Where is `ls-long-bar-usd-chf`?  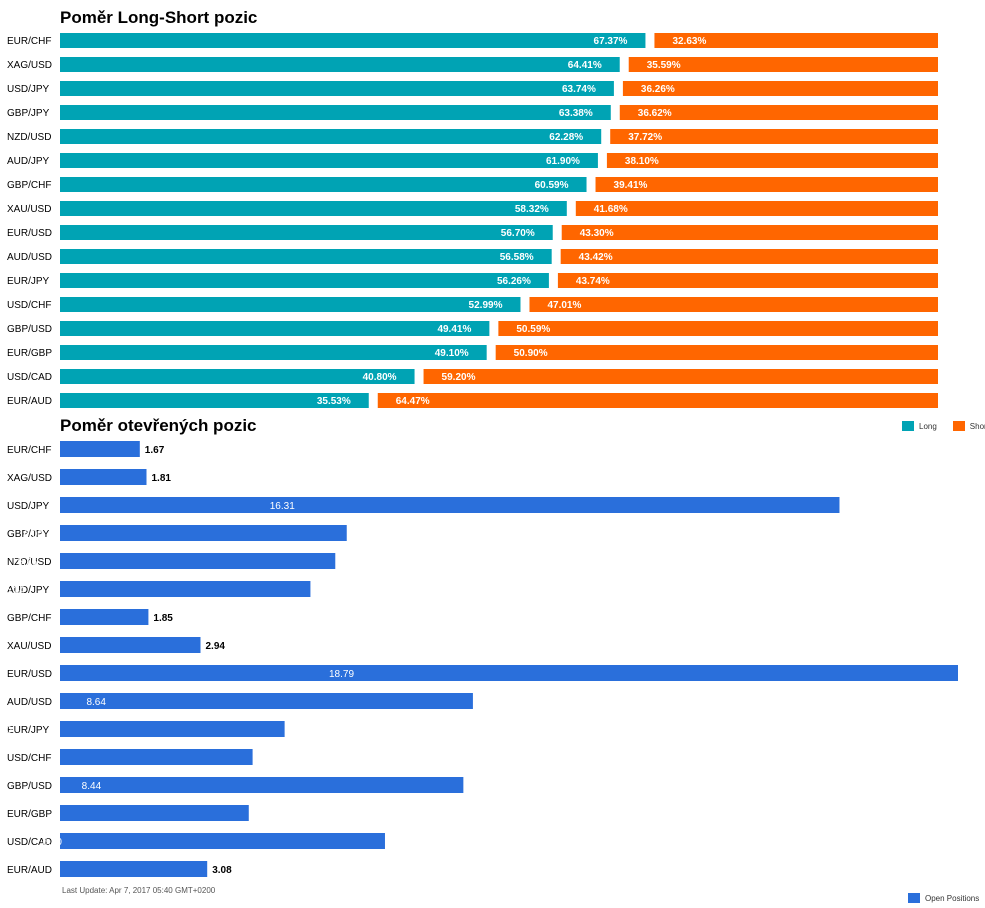
ls-long-bar-usd-chf is located at coordinates (290, 304).